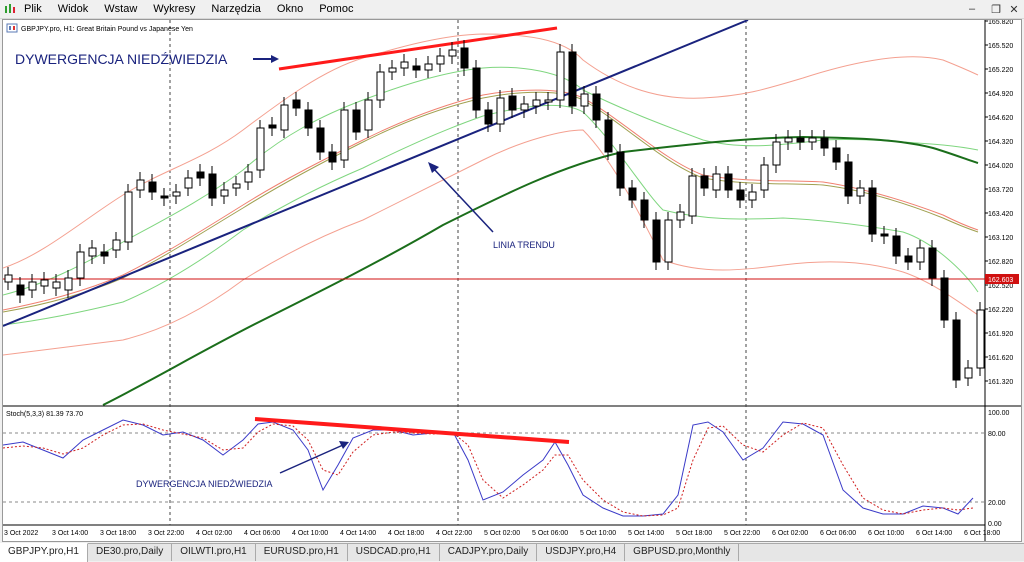 Image resolution: width=1024 pixels, height=562 pixels. I want to click on arrow-head-top, so click(275, 59).